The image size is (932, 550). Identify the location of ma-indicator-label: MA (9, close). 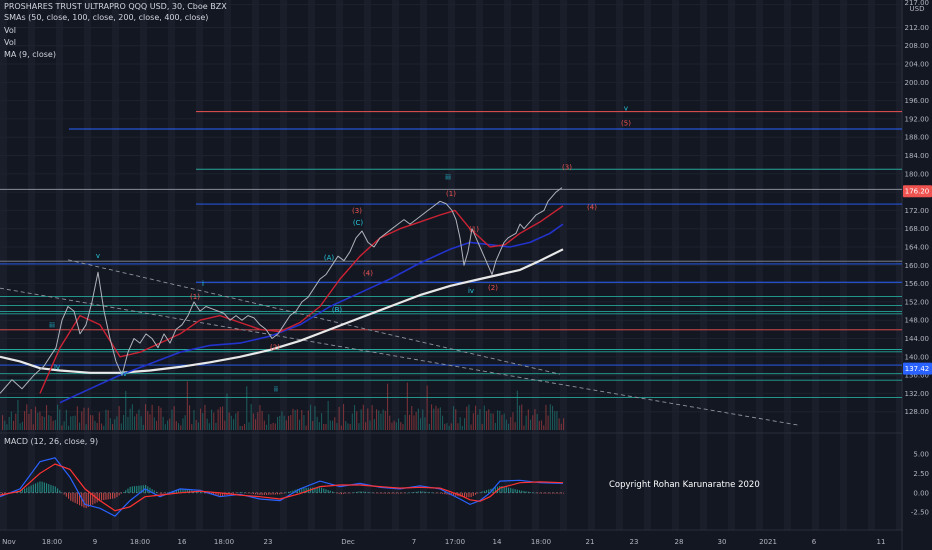
(30, 54).